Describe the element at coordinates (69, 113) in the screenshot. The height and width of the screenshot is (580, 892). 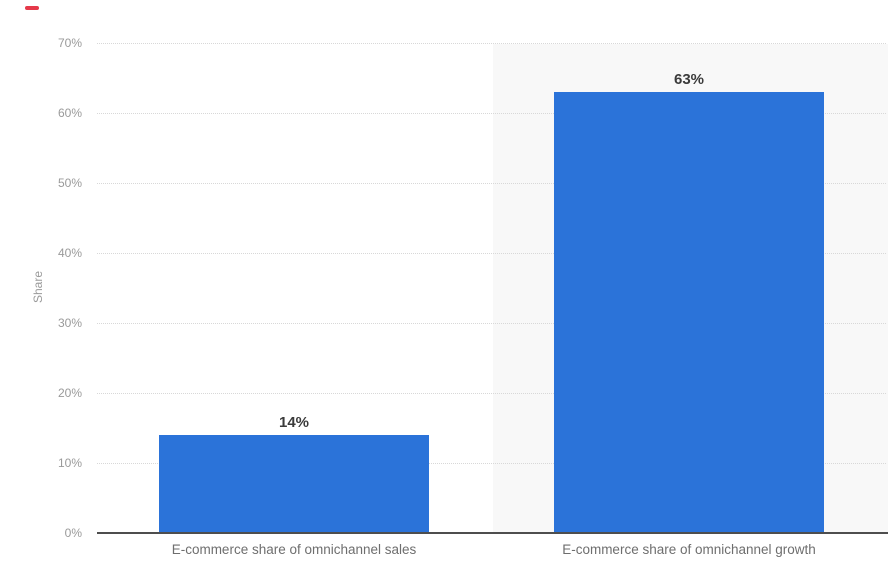
I see `y-tick-label-60: 60%` at that location.